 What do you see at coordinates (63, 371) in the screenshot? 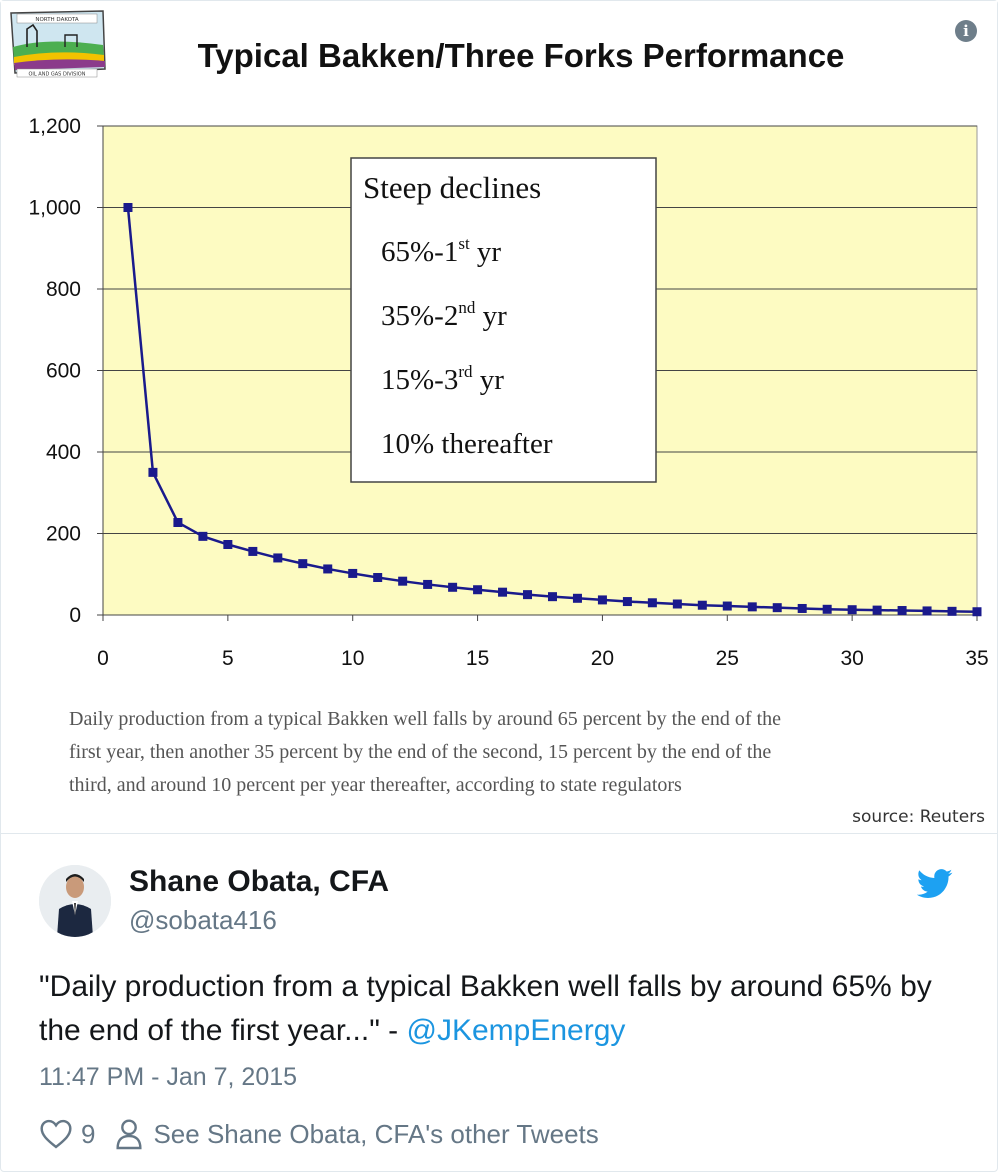
I see `y-tick-label: 600` at bounding box center [63, 371].